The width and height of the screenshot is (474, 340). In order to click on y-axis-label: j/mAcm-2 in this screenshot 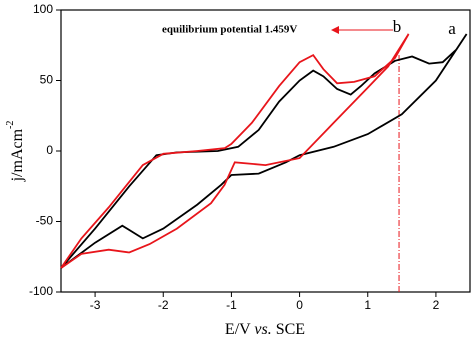, I will do `click(15, 152)`.